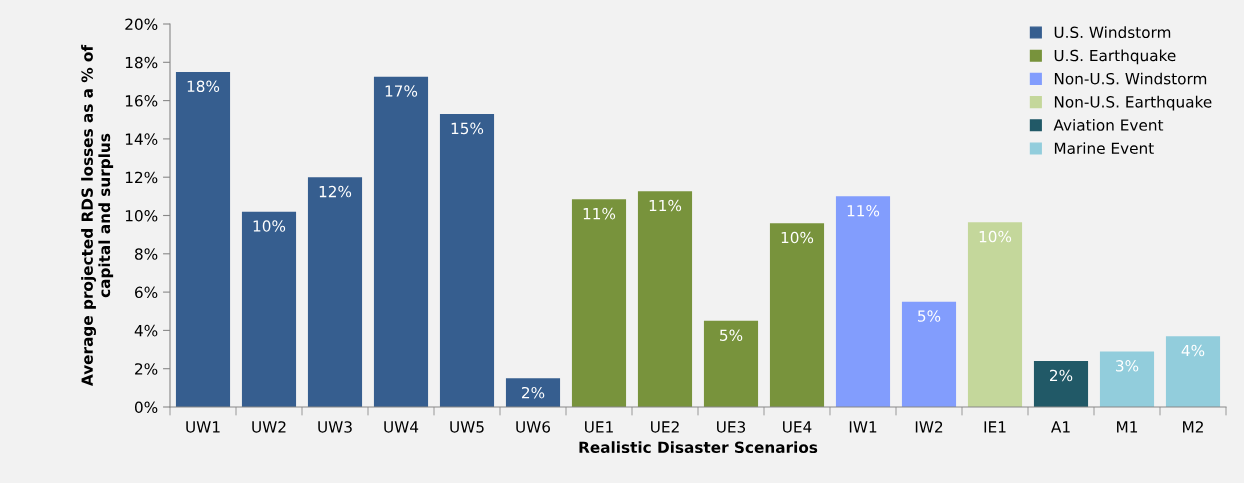 Image resolution: width=1244 pixels, height=483 pixels. Describe the element at coordinates (929, 427) in the screenshot. I see `x-tick-label: IW2` at that location.